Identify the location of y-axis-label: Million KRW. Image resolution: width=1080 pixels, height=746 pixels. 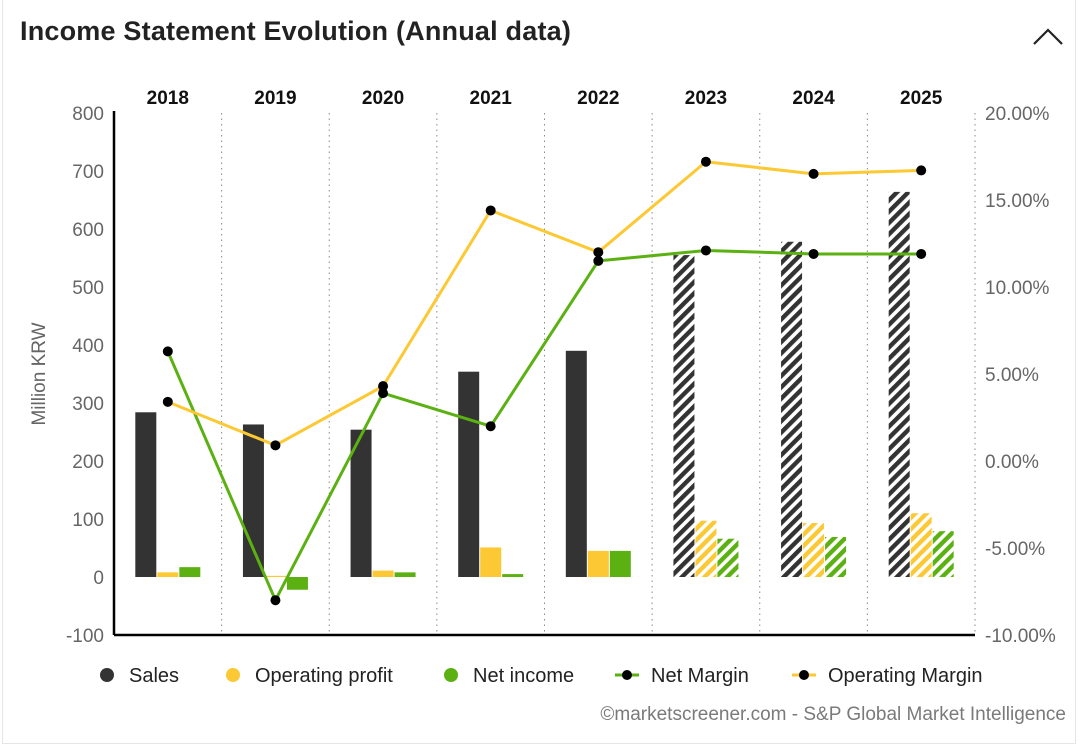
(39, 373).